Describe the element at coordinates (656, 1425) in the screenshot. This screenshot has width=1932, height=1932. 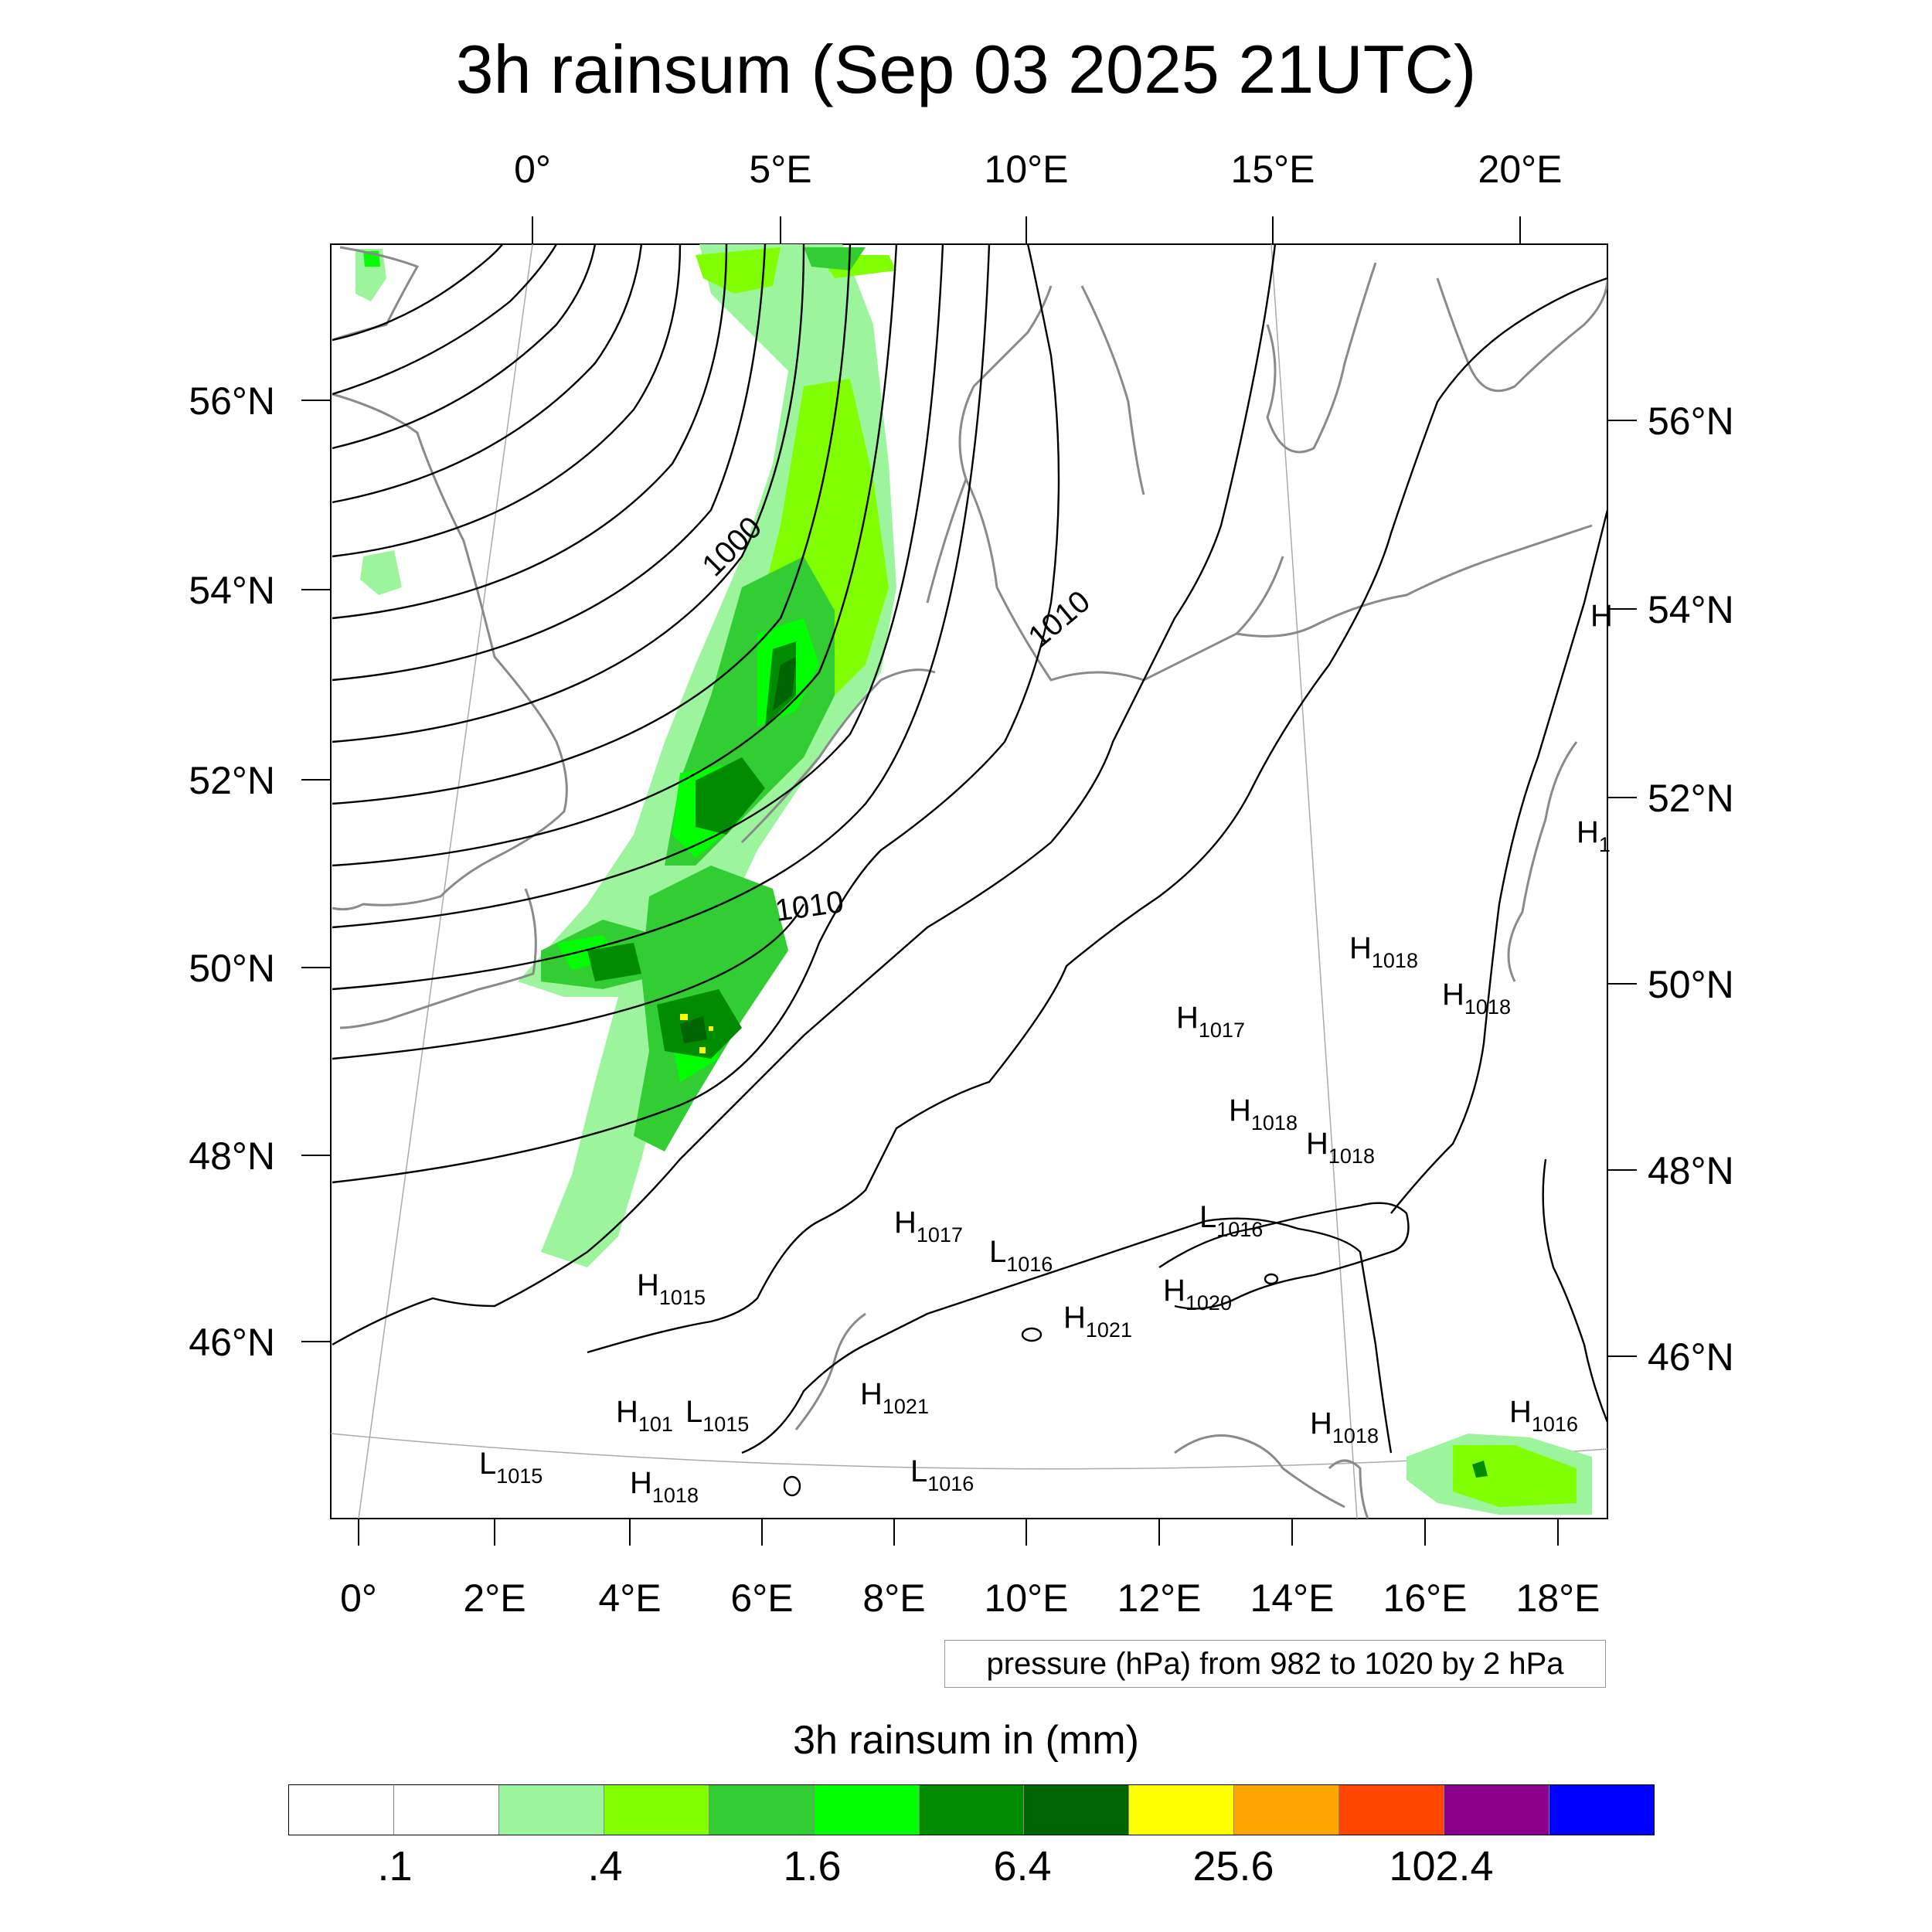
I see `pressure-center-value: 101` at that location.